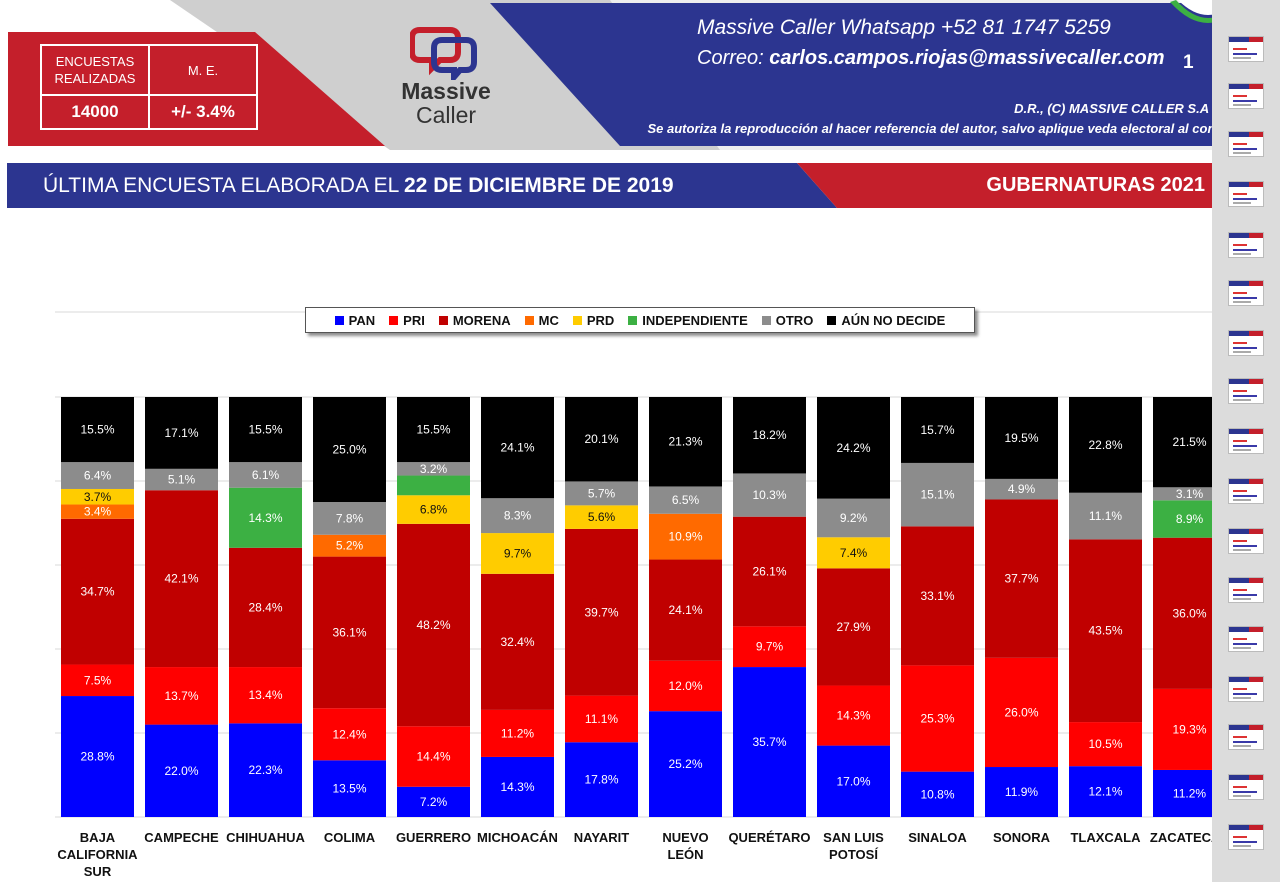 The width and height of the screenshot is (1280, 882). What do you see at coordinates (1188, 62) in the screenshot?
I see `page-number: 1` at bounding box center [1188, 62].